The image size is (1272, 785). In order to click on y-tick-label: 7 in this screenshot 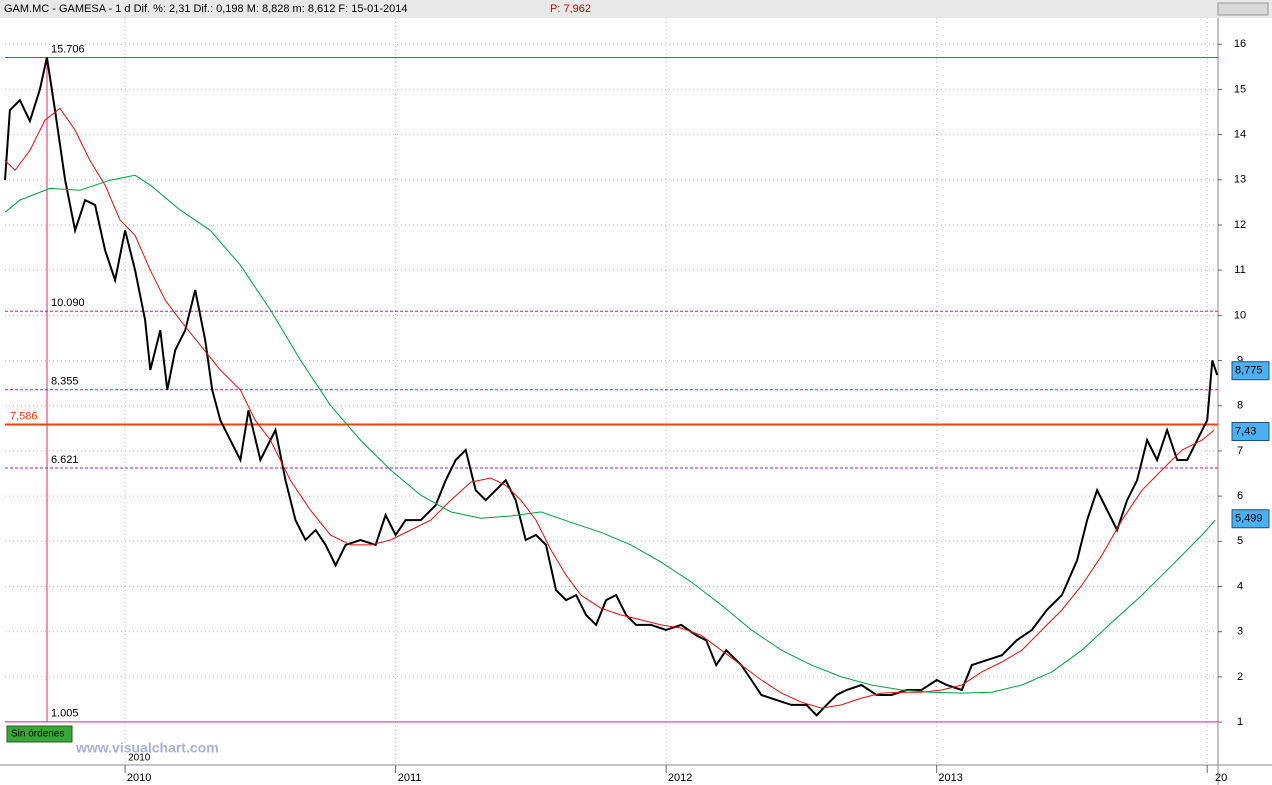, I will do `click(1240, 451)`.